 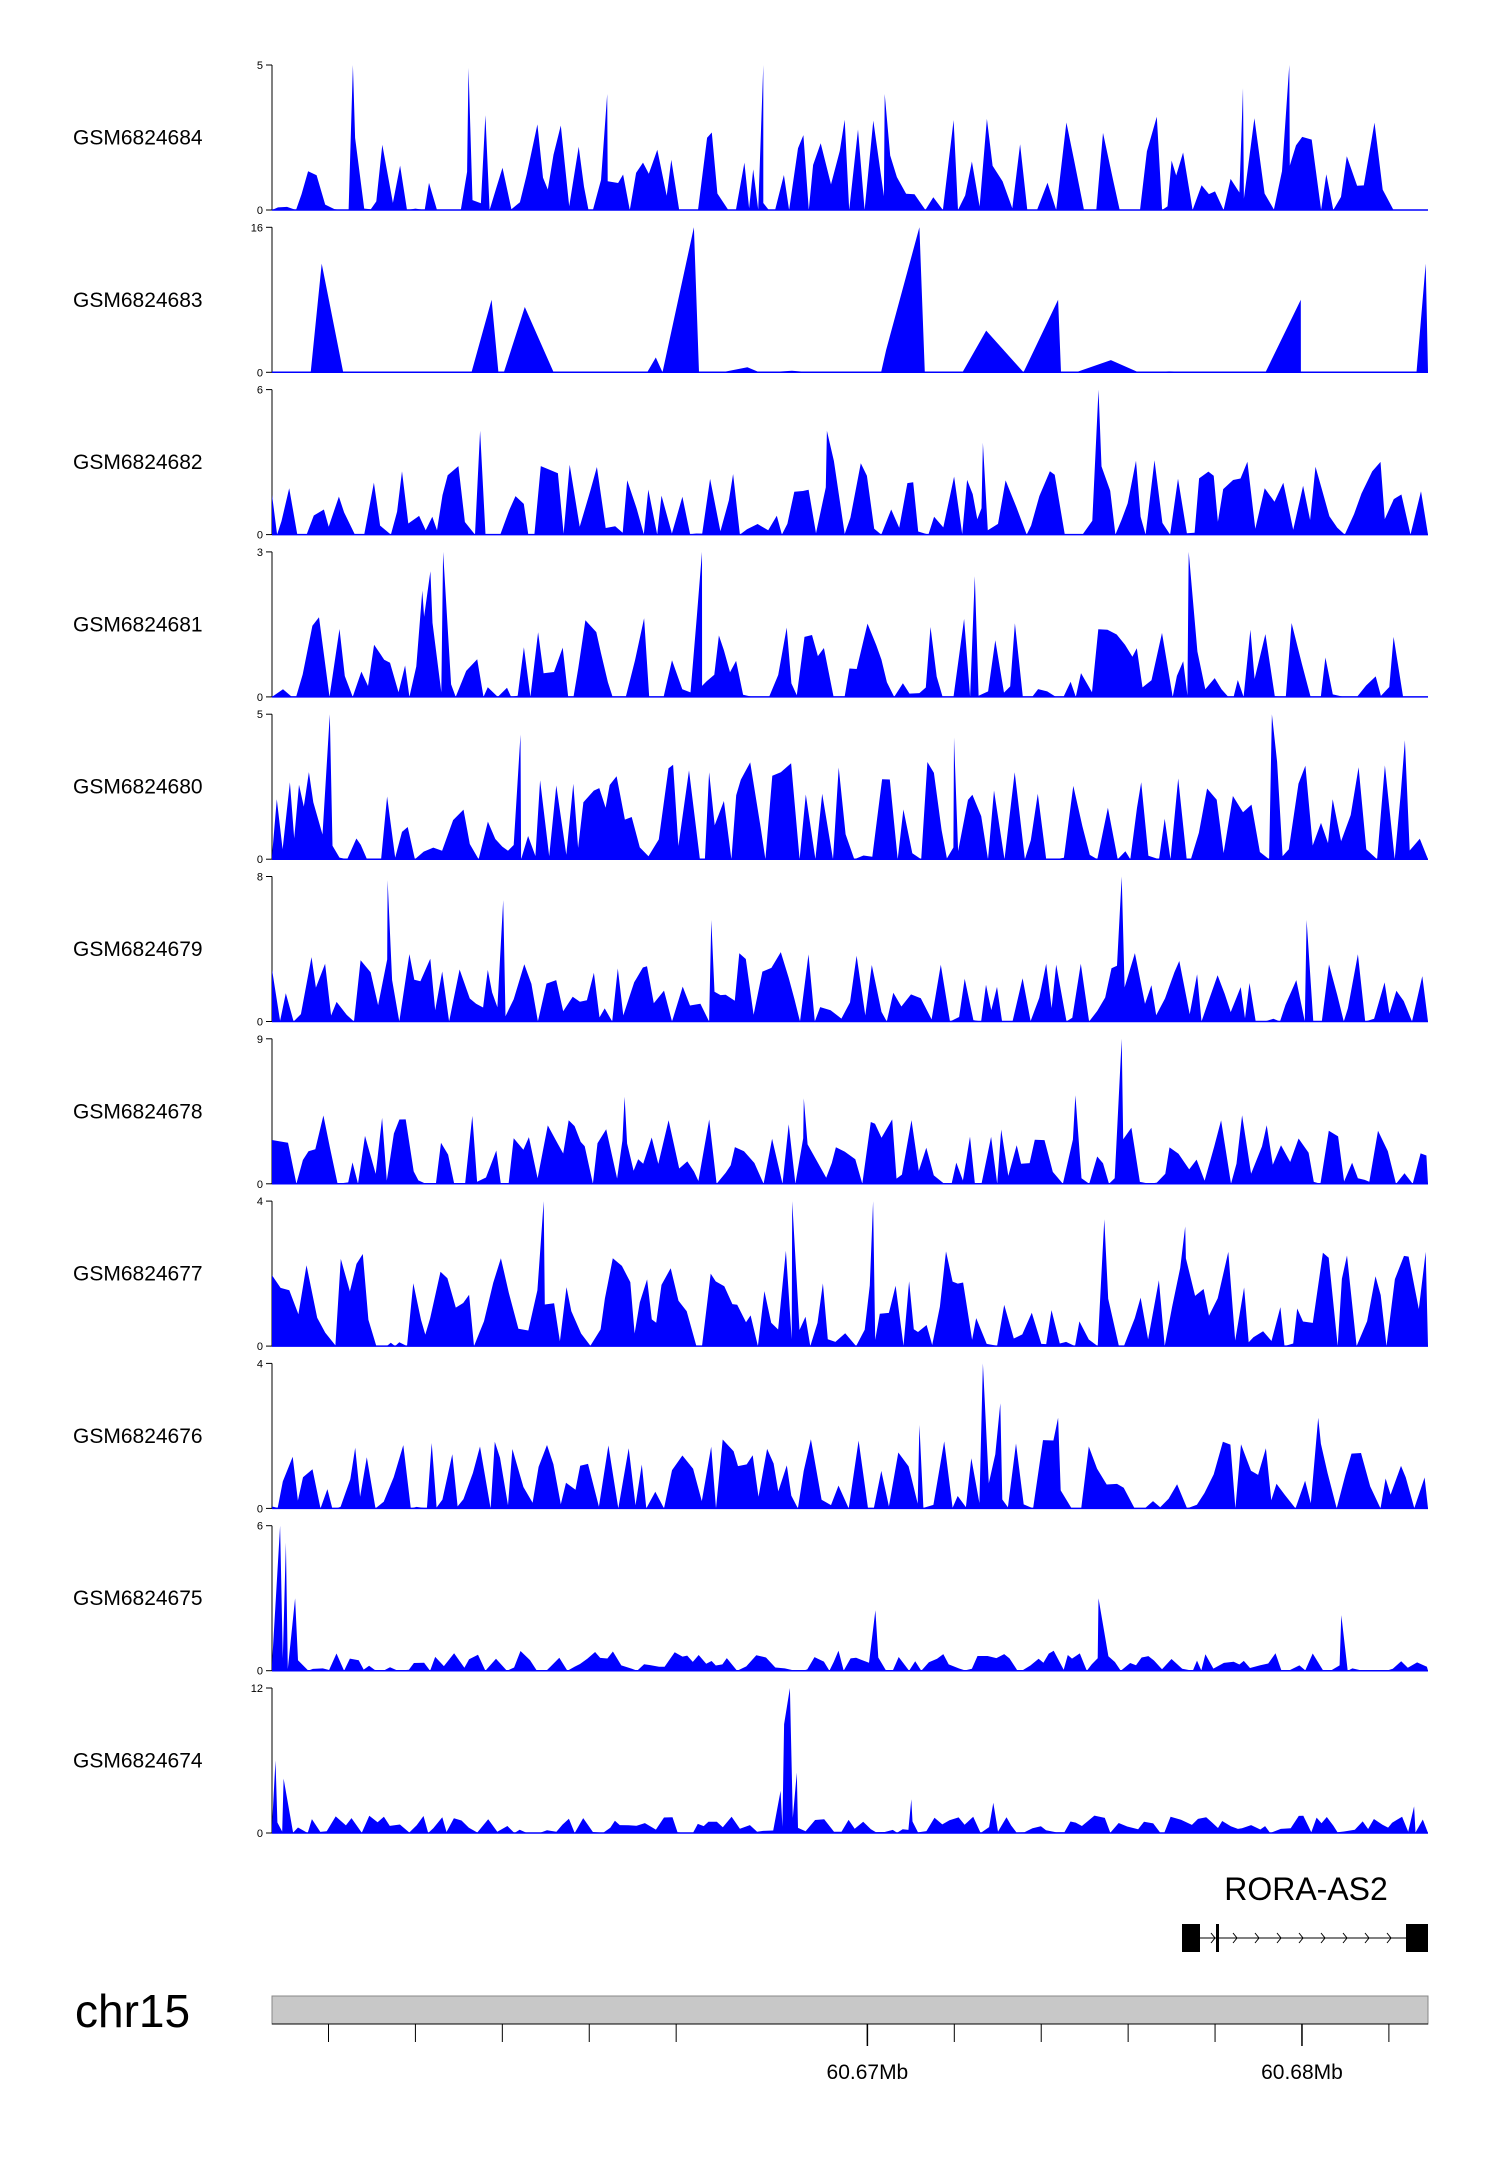 I want to click on track-label: GSM6824676, so click(x=138, y=1436).